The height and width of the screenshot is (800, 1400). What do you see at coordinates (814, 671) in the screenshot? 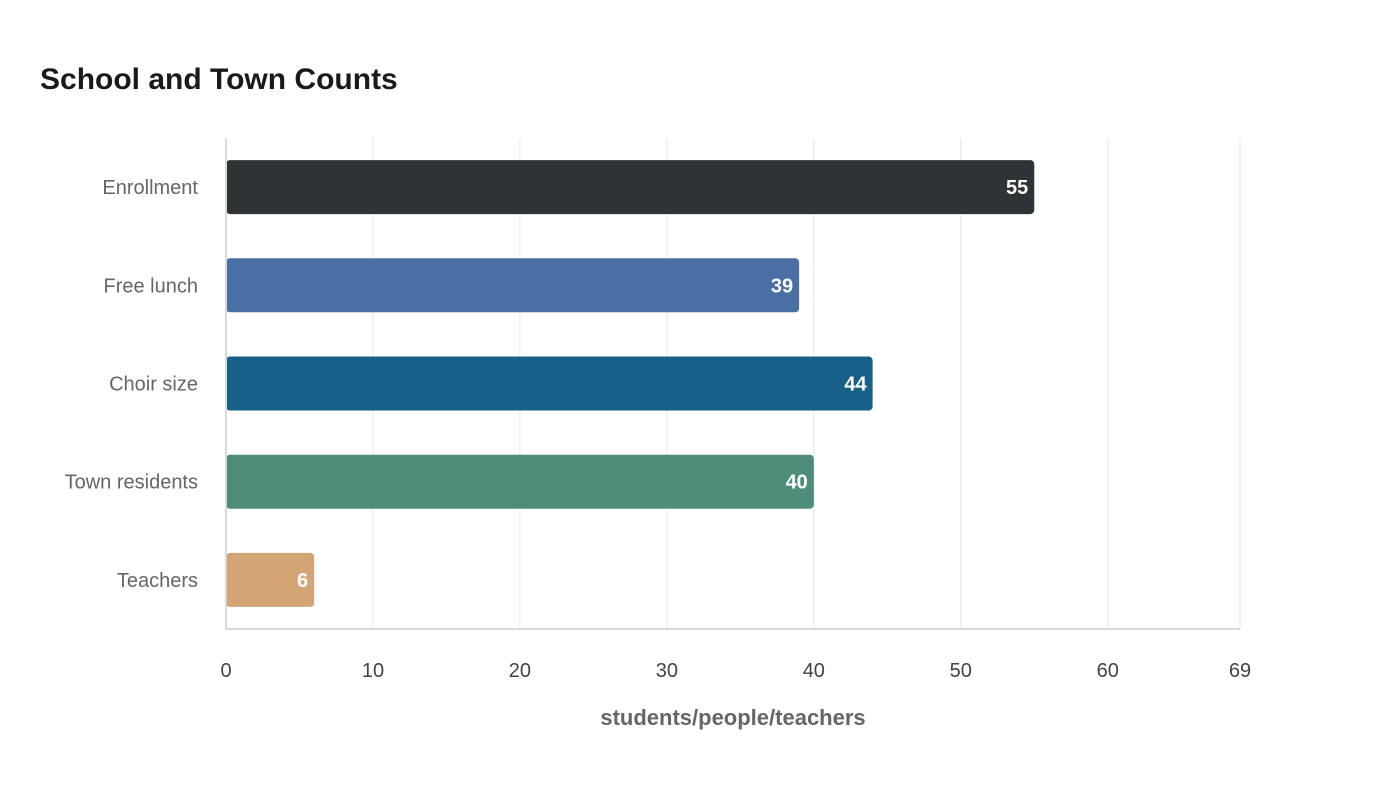
I see `x-tick-label: 40` at bounding box center [814, 671].